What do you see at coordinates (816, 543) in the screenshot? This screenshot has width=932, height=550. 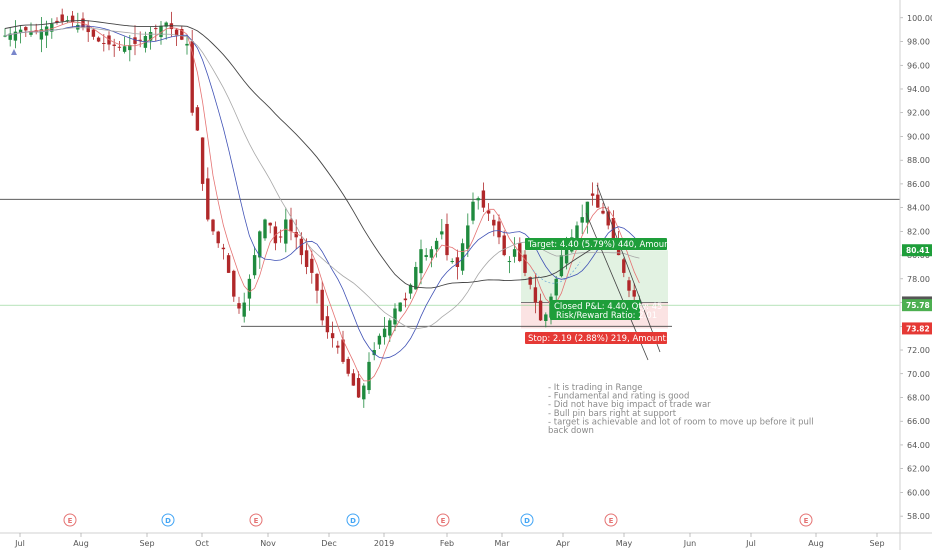 I see `x-tick-label: Aug` at bounding box center [816, 543].